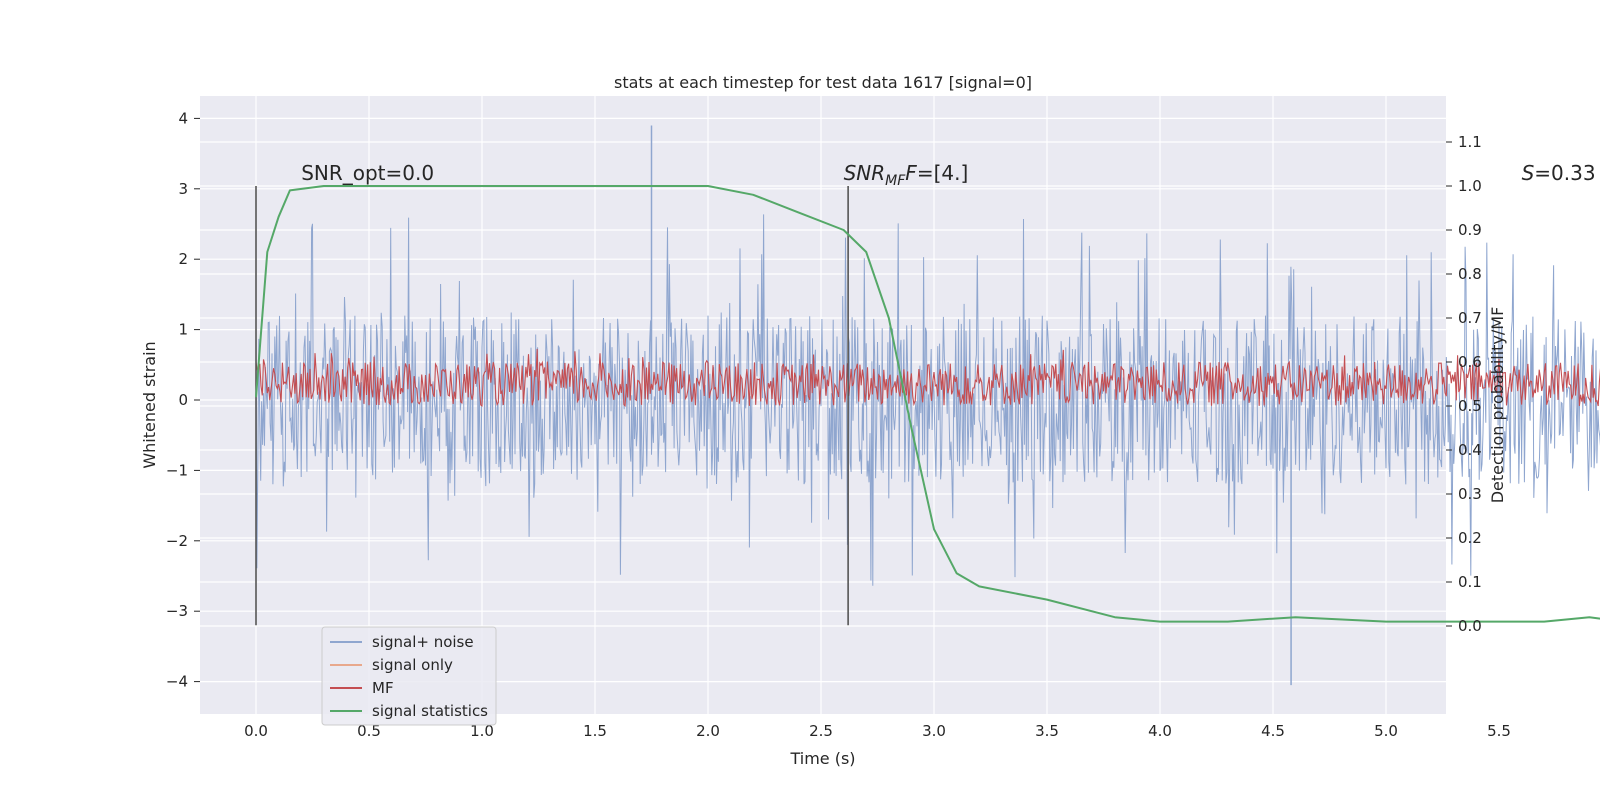 The width and height of the screenshot is (1600, 800). I want to click on annotation-0: SNR_opt=0.0, so click(367, 173).